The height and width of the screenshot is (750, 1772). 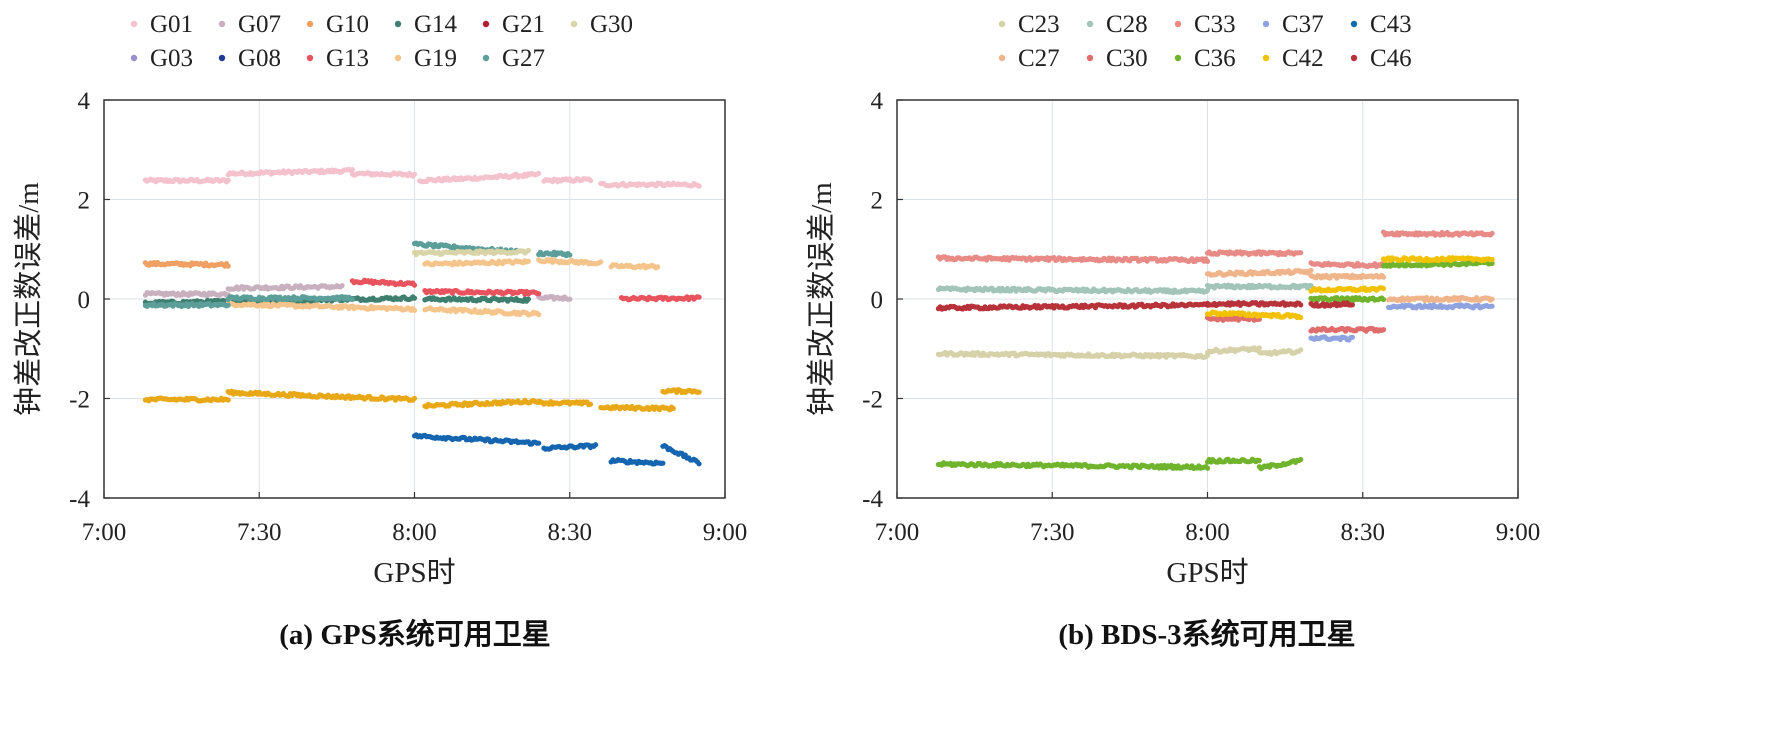 What do you see at coordinates (1207, 572) in the screenshot?
I see `x-axis-label: GPS时` at bounding box center [1207, 572].